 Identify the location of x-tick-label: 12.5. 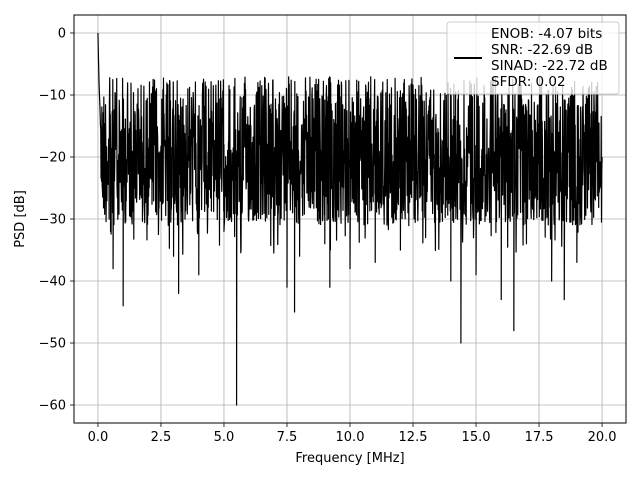
(413, 437).